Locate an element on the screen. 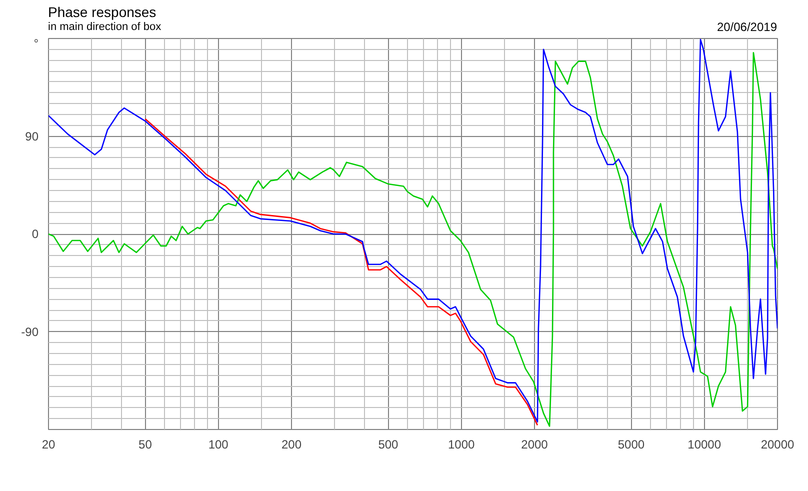  x-tick-label: 10000 is located at coordinates (705, 445).